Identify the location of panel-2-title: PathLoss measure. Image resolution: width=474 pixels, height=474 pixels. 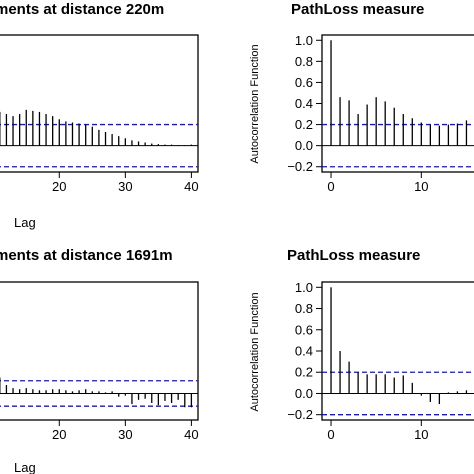
(357, 9).